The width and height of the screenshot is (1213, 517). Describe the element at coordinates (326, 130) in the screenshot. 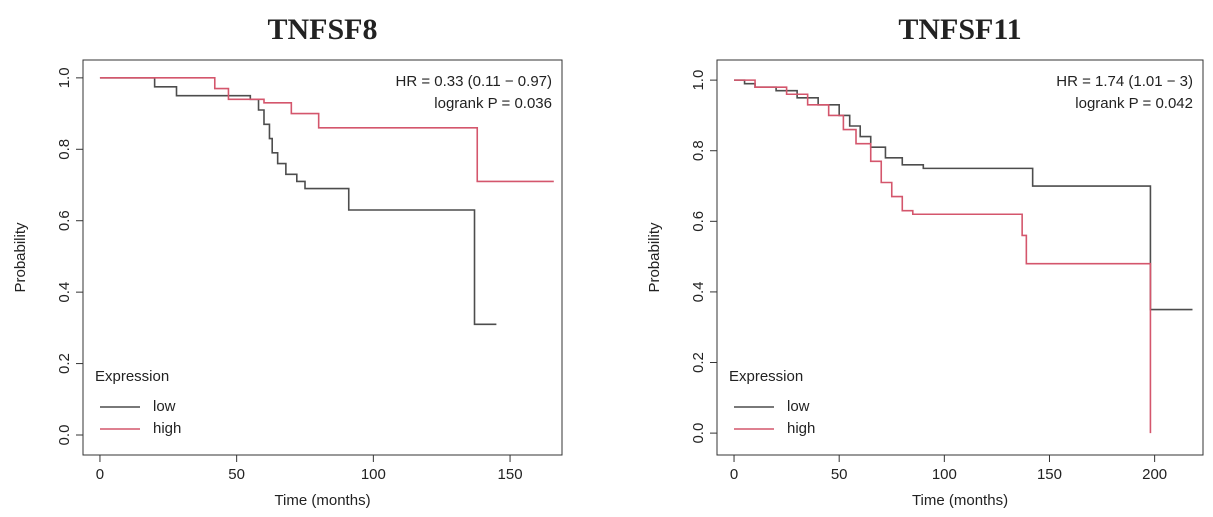

I see `survival-curve` at that location.